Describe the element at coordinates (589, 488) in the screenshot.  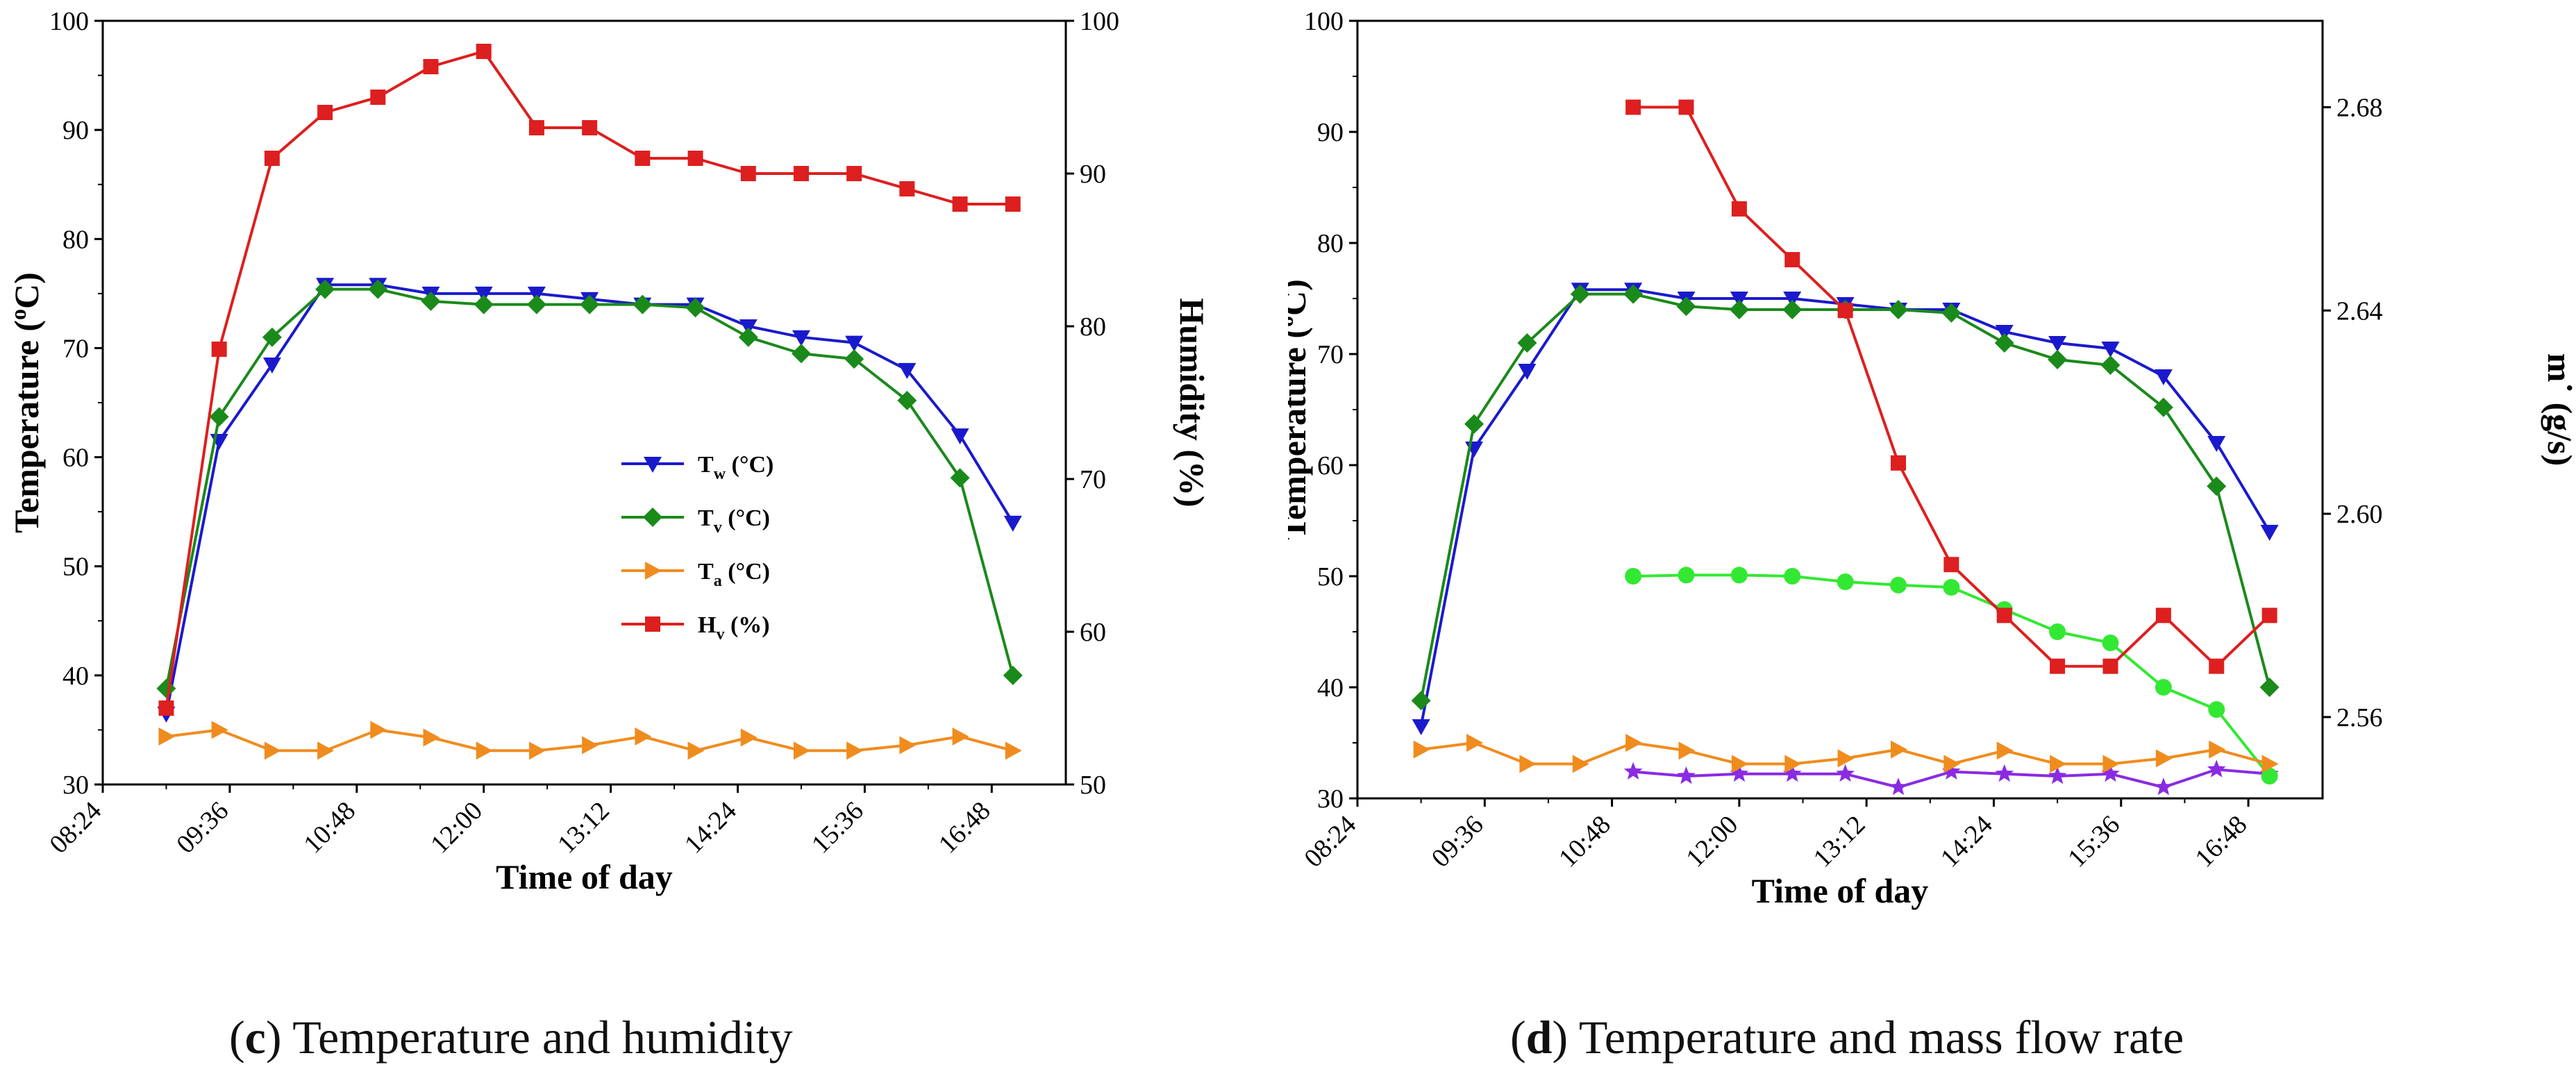
I see `series-Tv` at that location.